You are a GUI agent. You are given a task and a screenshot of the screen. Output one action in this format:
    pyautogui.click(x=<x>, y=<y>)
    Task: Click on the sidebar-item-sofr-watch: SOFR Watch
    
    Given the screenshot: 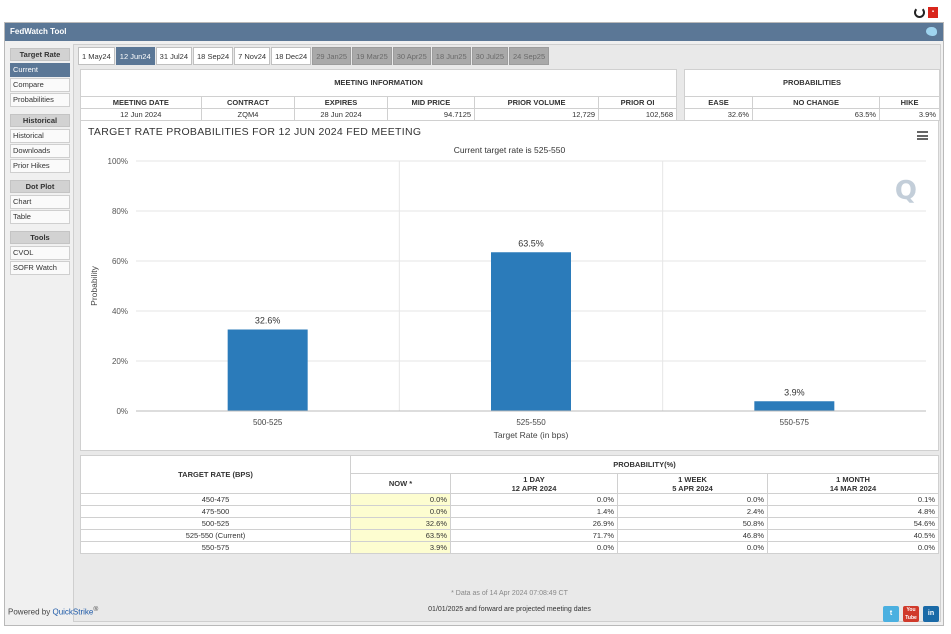 What is the action you would take?
    pyautogui.click(x=40, y=268)
    